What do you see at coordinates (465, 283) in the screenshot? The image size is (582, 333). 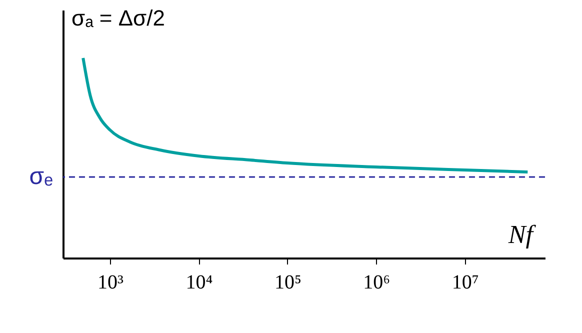 I see `x-tick-label: 10⁷` at bounding box center [465, 283].